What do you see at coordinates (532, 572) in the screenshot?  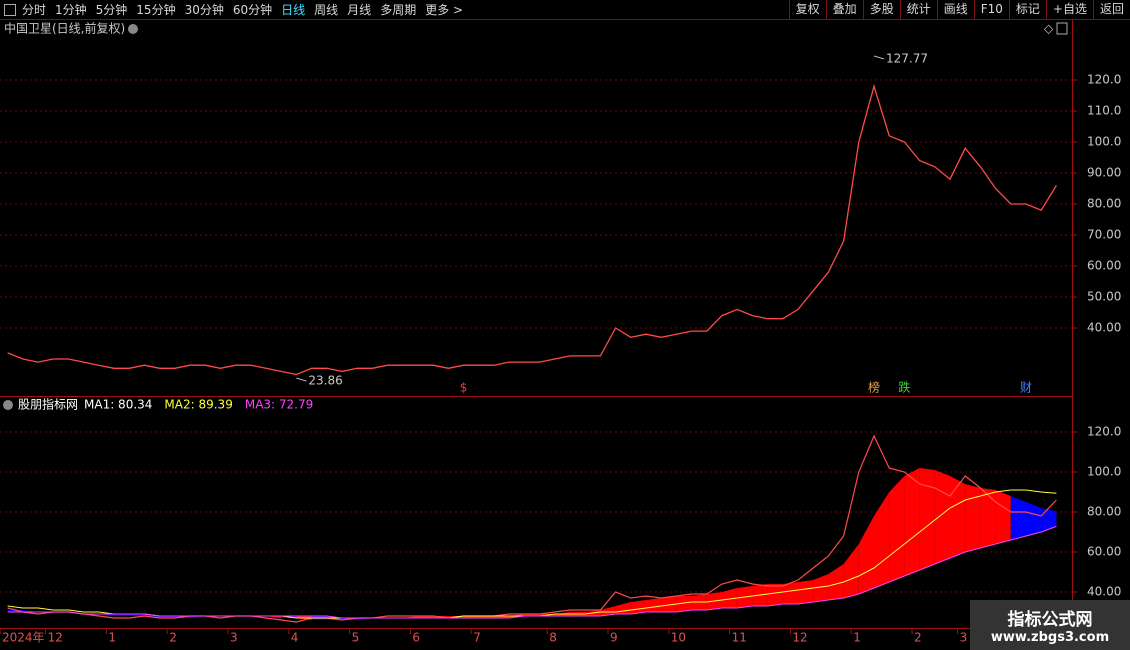 I see `ma-line` at bounding box center [532, 572].